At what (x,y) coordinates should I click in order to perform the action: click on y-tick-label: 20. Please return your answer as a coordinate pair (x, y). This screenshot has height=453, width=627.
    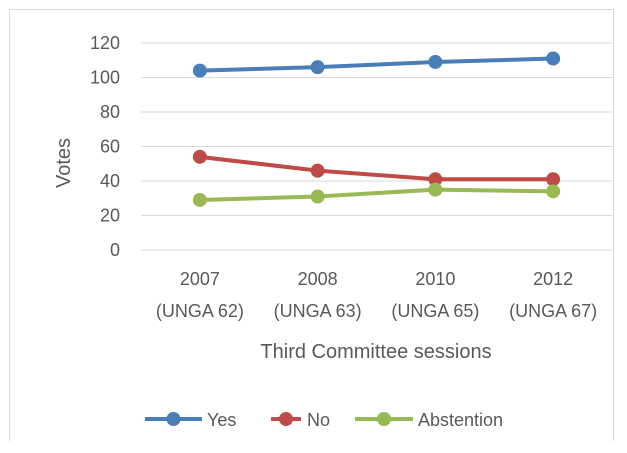
    Looking at the image, I should click on (110, 216).